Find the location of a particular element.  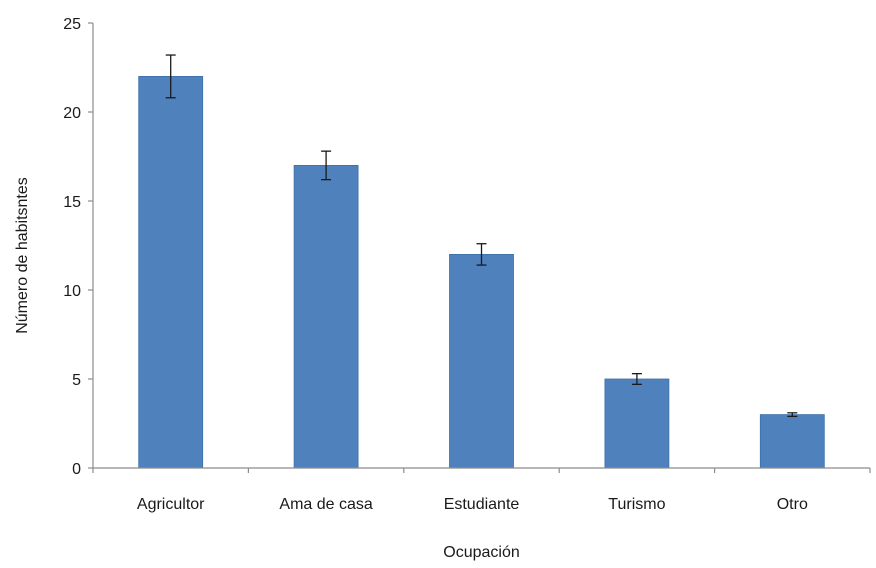

y-tick-label: 5 is located at coordinates (76, 380).